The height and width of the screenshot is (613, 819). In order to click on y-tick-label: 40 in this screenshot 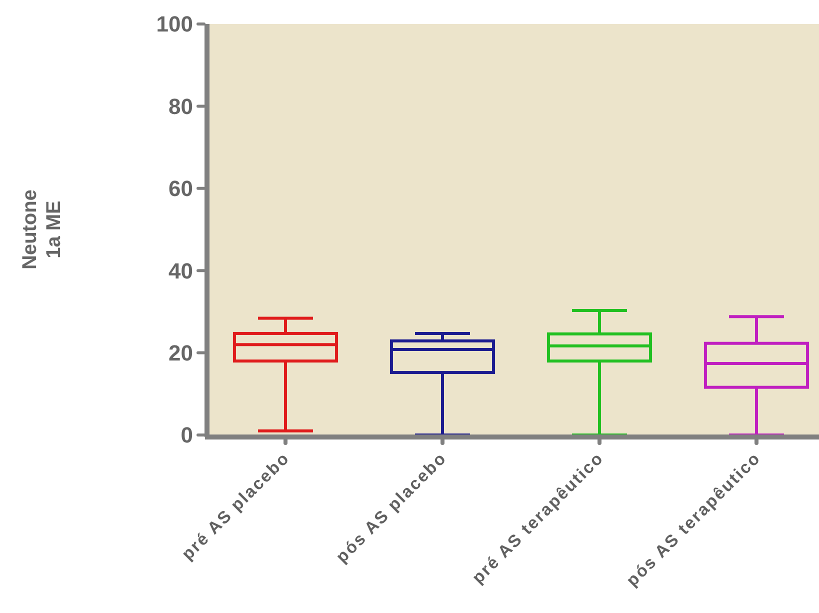, I will do `click(180, 271)`.